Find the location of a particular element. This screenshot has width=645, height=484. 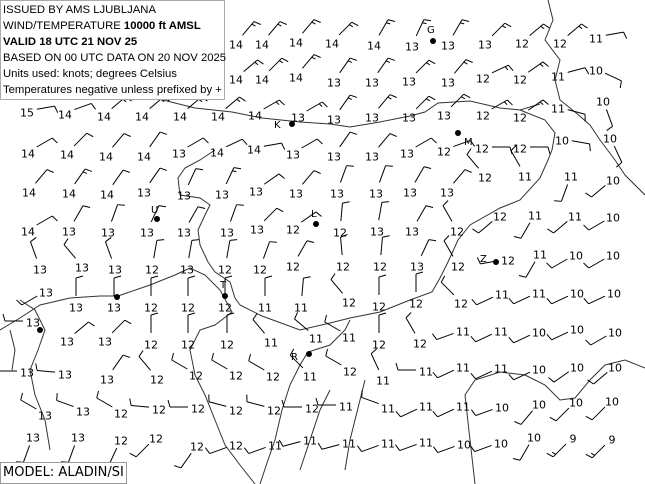

river-drava-sava is located at coordinates (554, 421).